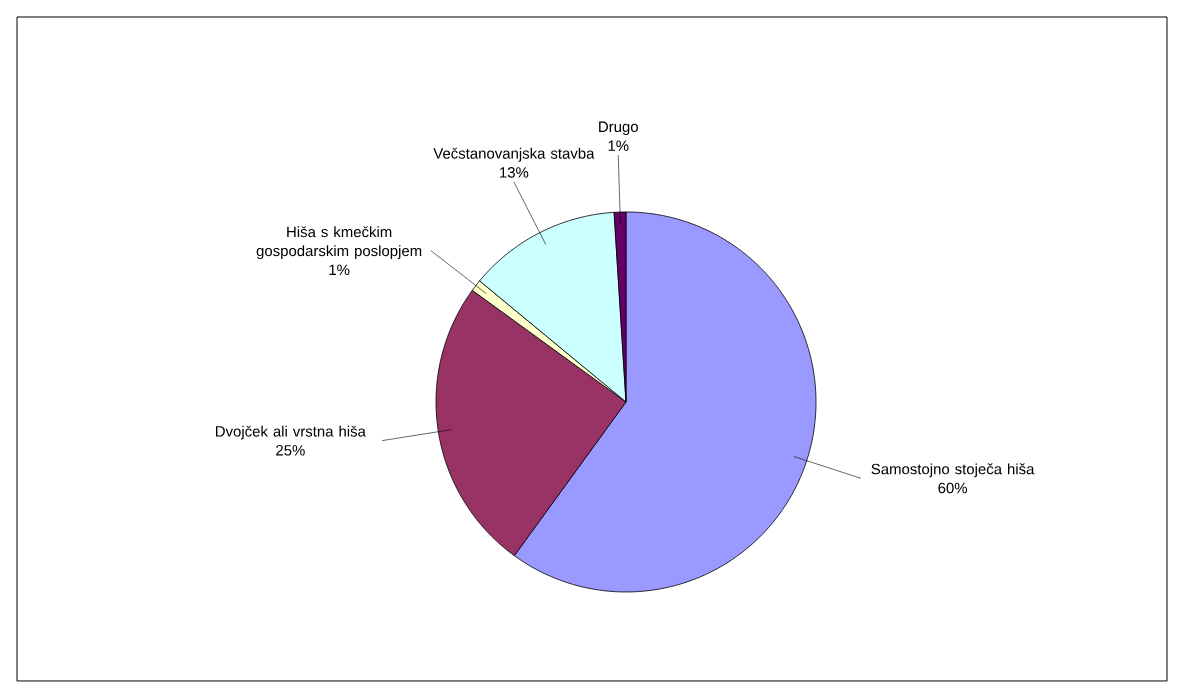 Image resolution: width=1184 pixels, height=682 pixels. Describe the element at coordinates (953, 470) in the screenshot. I see `slice-label: Samostojno stoječa hiša` at that location.